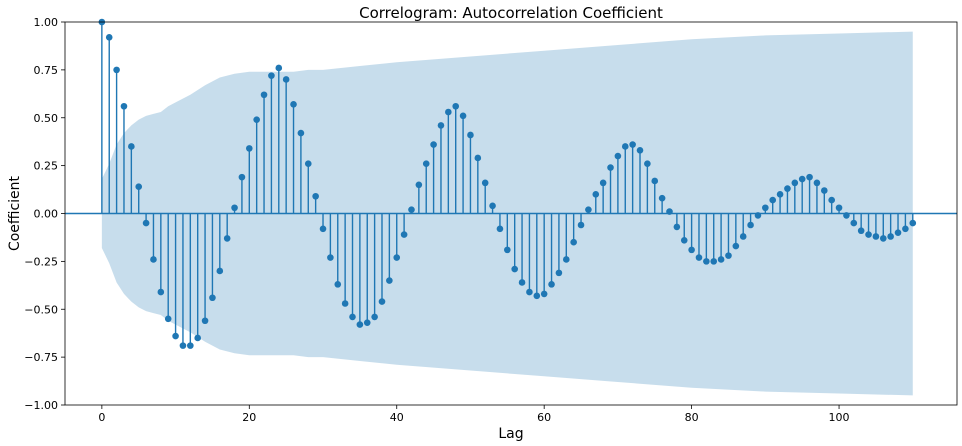 The height and width of the screenshot is (446, 962). What do you see at coordinates (46, 166) in the screenshot?
I see `y-tick-label: 0.25` at bounding box center [46, 166].